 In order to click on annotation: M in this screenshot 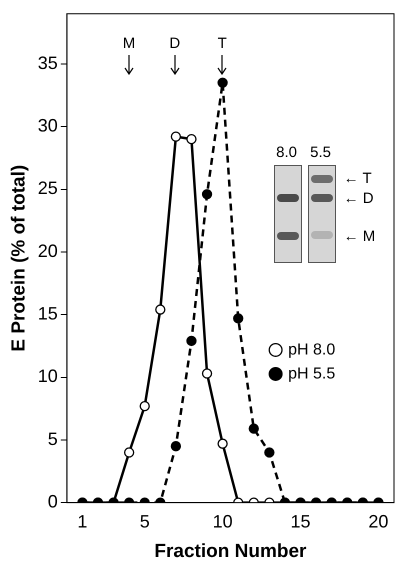, I will do `click(129, 43)`.